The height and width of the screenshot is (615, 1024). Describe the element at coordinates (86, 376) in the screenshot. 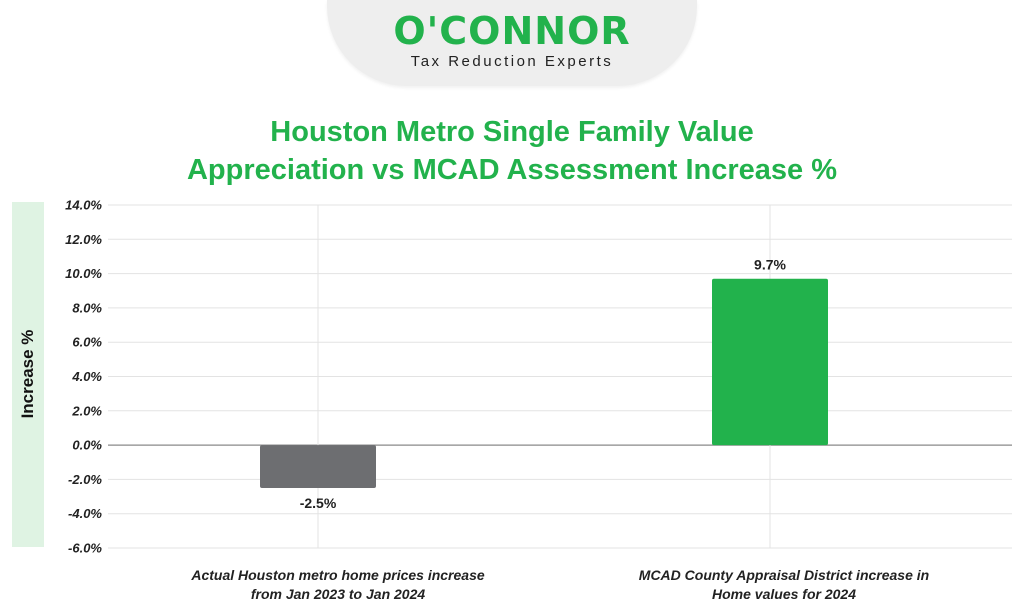

I see `y-tick-label: 4.0%` at that location.